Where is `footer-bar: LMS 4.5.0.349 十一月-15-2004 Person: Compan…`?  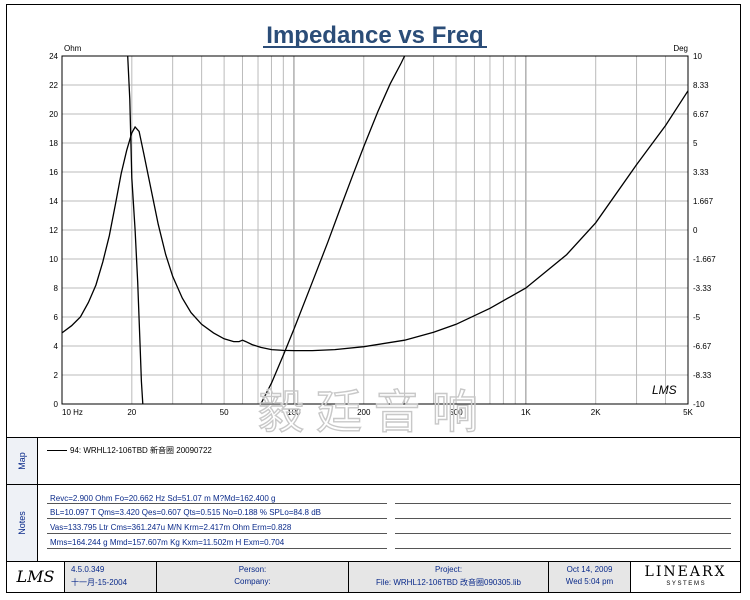
footer-bar: LMS 4.5.0.349 十一月-15-2004 Person: Compan… is located at coordinates (373, 577).